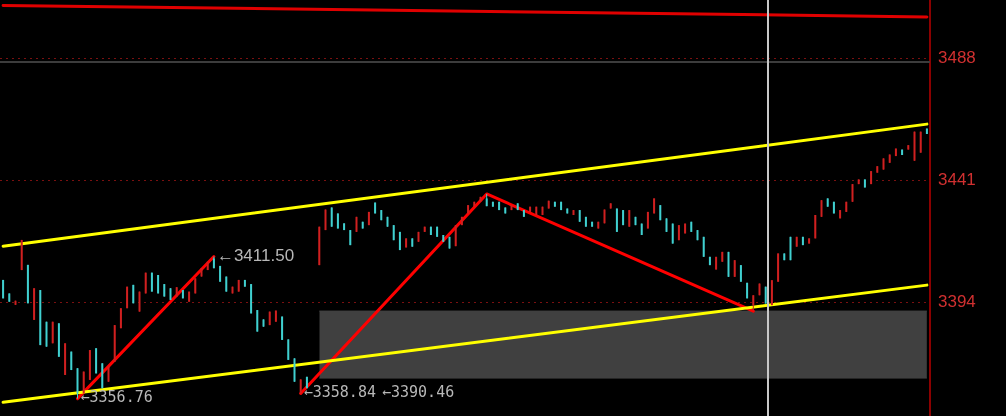 Image resolution: width=1006 pixels, height=416 pixels. I want to click on annotation: ←3390.46, so click(418, 392).